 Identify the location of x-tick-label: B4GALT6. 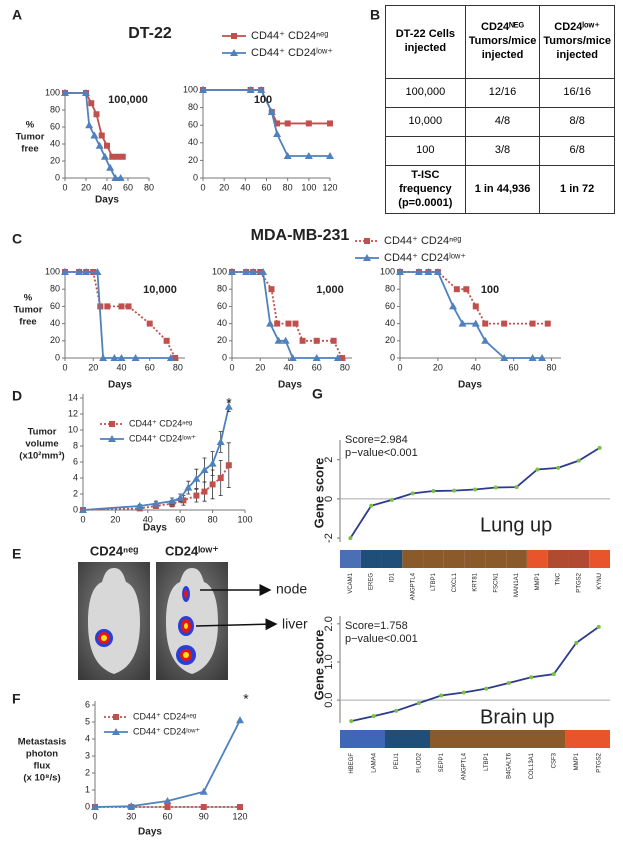
(509, 765).